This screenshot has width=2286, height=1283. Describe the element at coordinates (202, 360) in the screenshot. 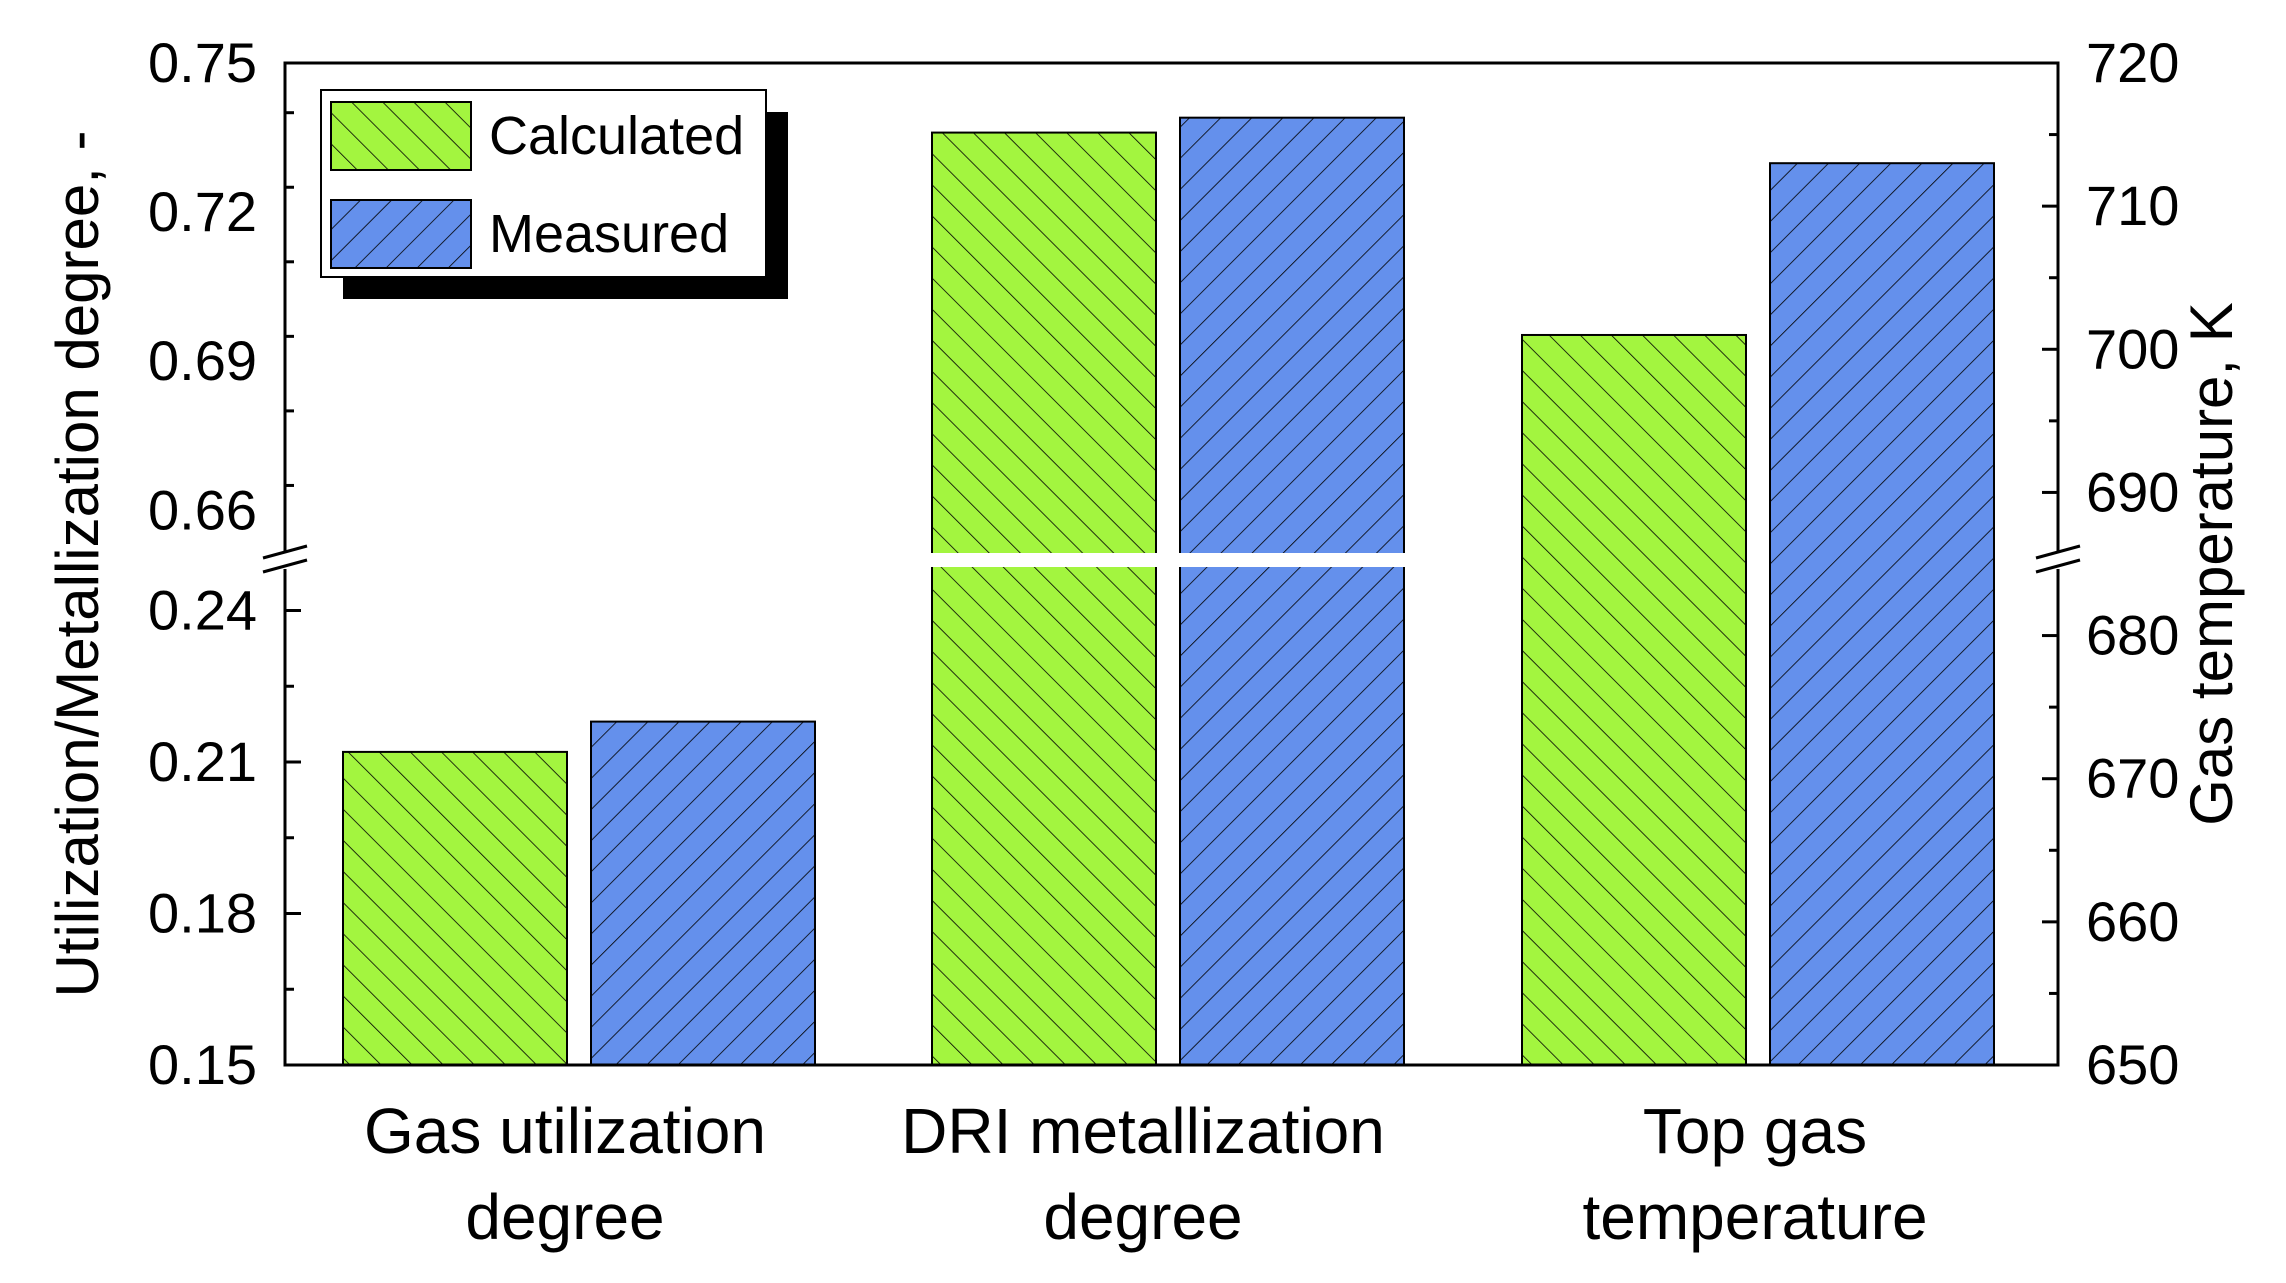

I see `left-tick-label: 0.69` at that location.